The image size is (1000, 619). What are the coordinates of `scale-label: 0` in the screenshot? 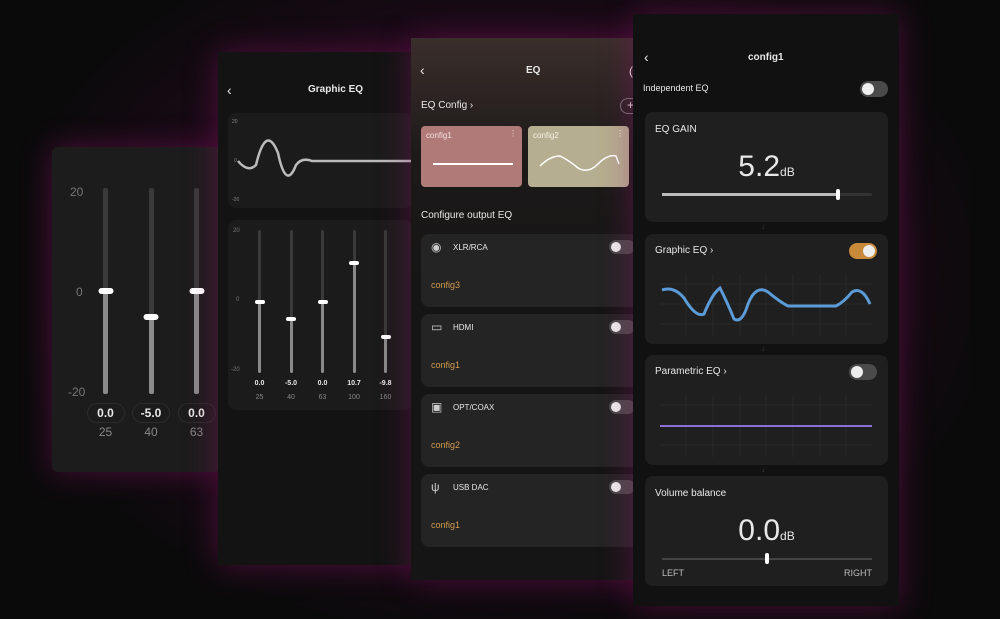 It's located at (235, 161).